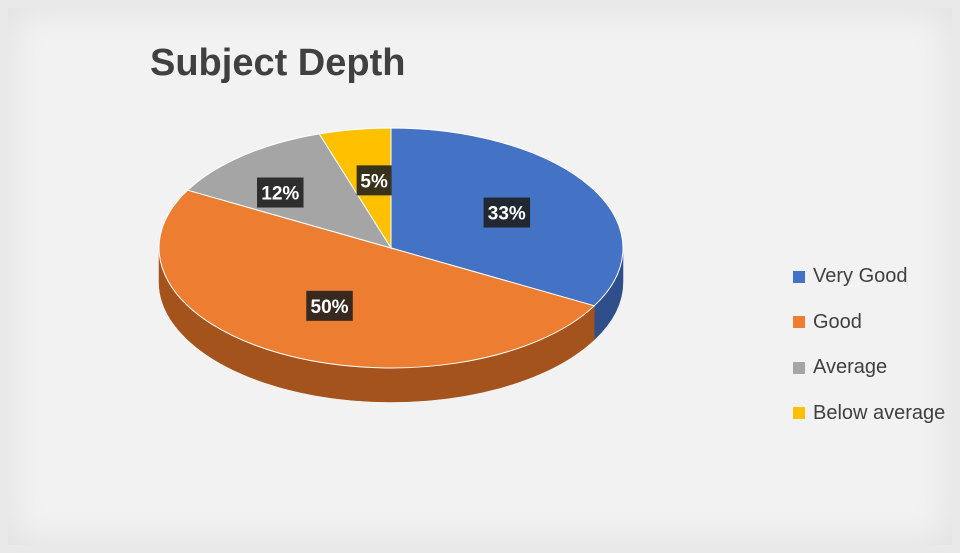 The image size is (960, 553). What do you see at coordinates (394, 243) in the screenshot?
I see `pie-data-labels: 33% 50% 12% 5%` at bounding box center [394, 243].